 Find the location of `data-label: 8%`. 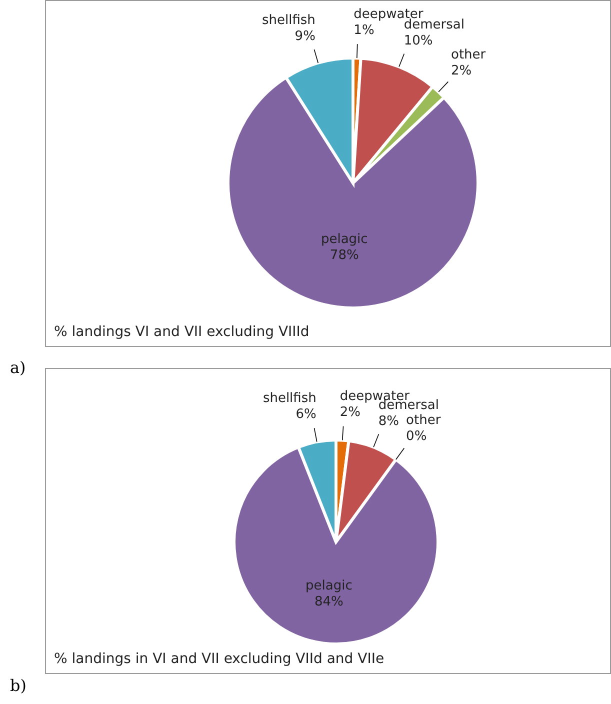

data-label: 8% is located at coordinates (389, 421).